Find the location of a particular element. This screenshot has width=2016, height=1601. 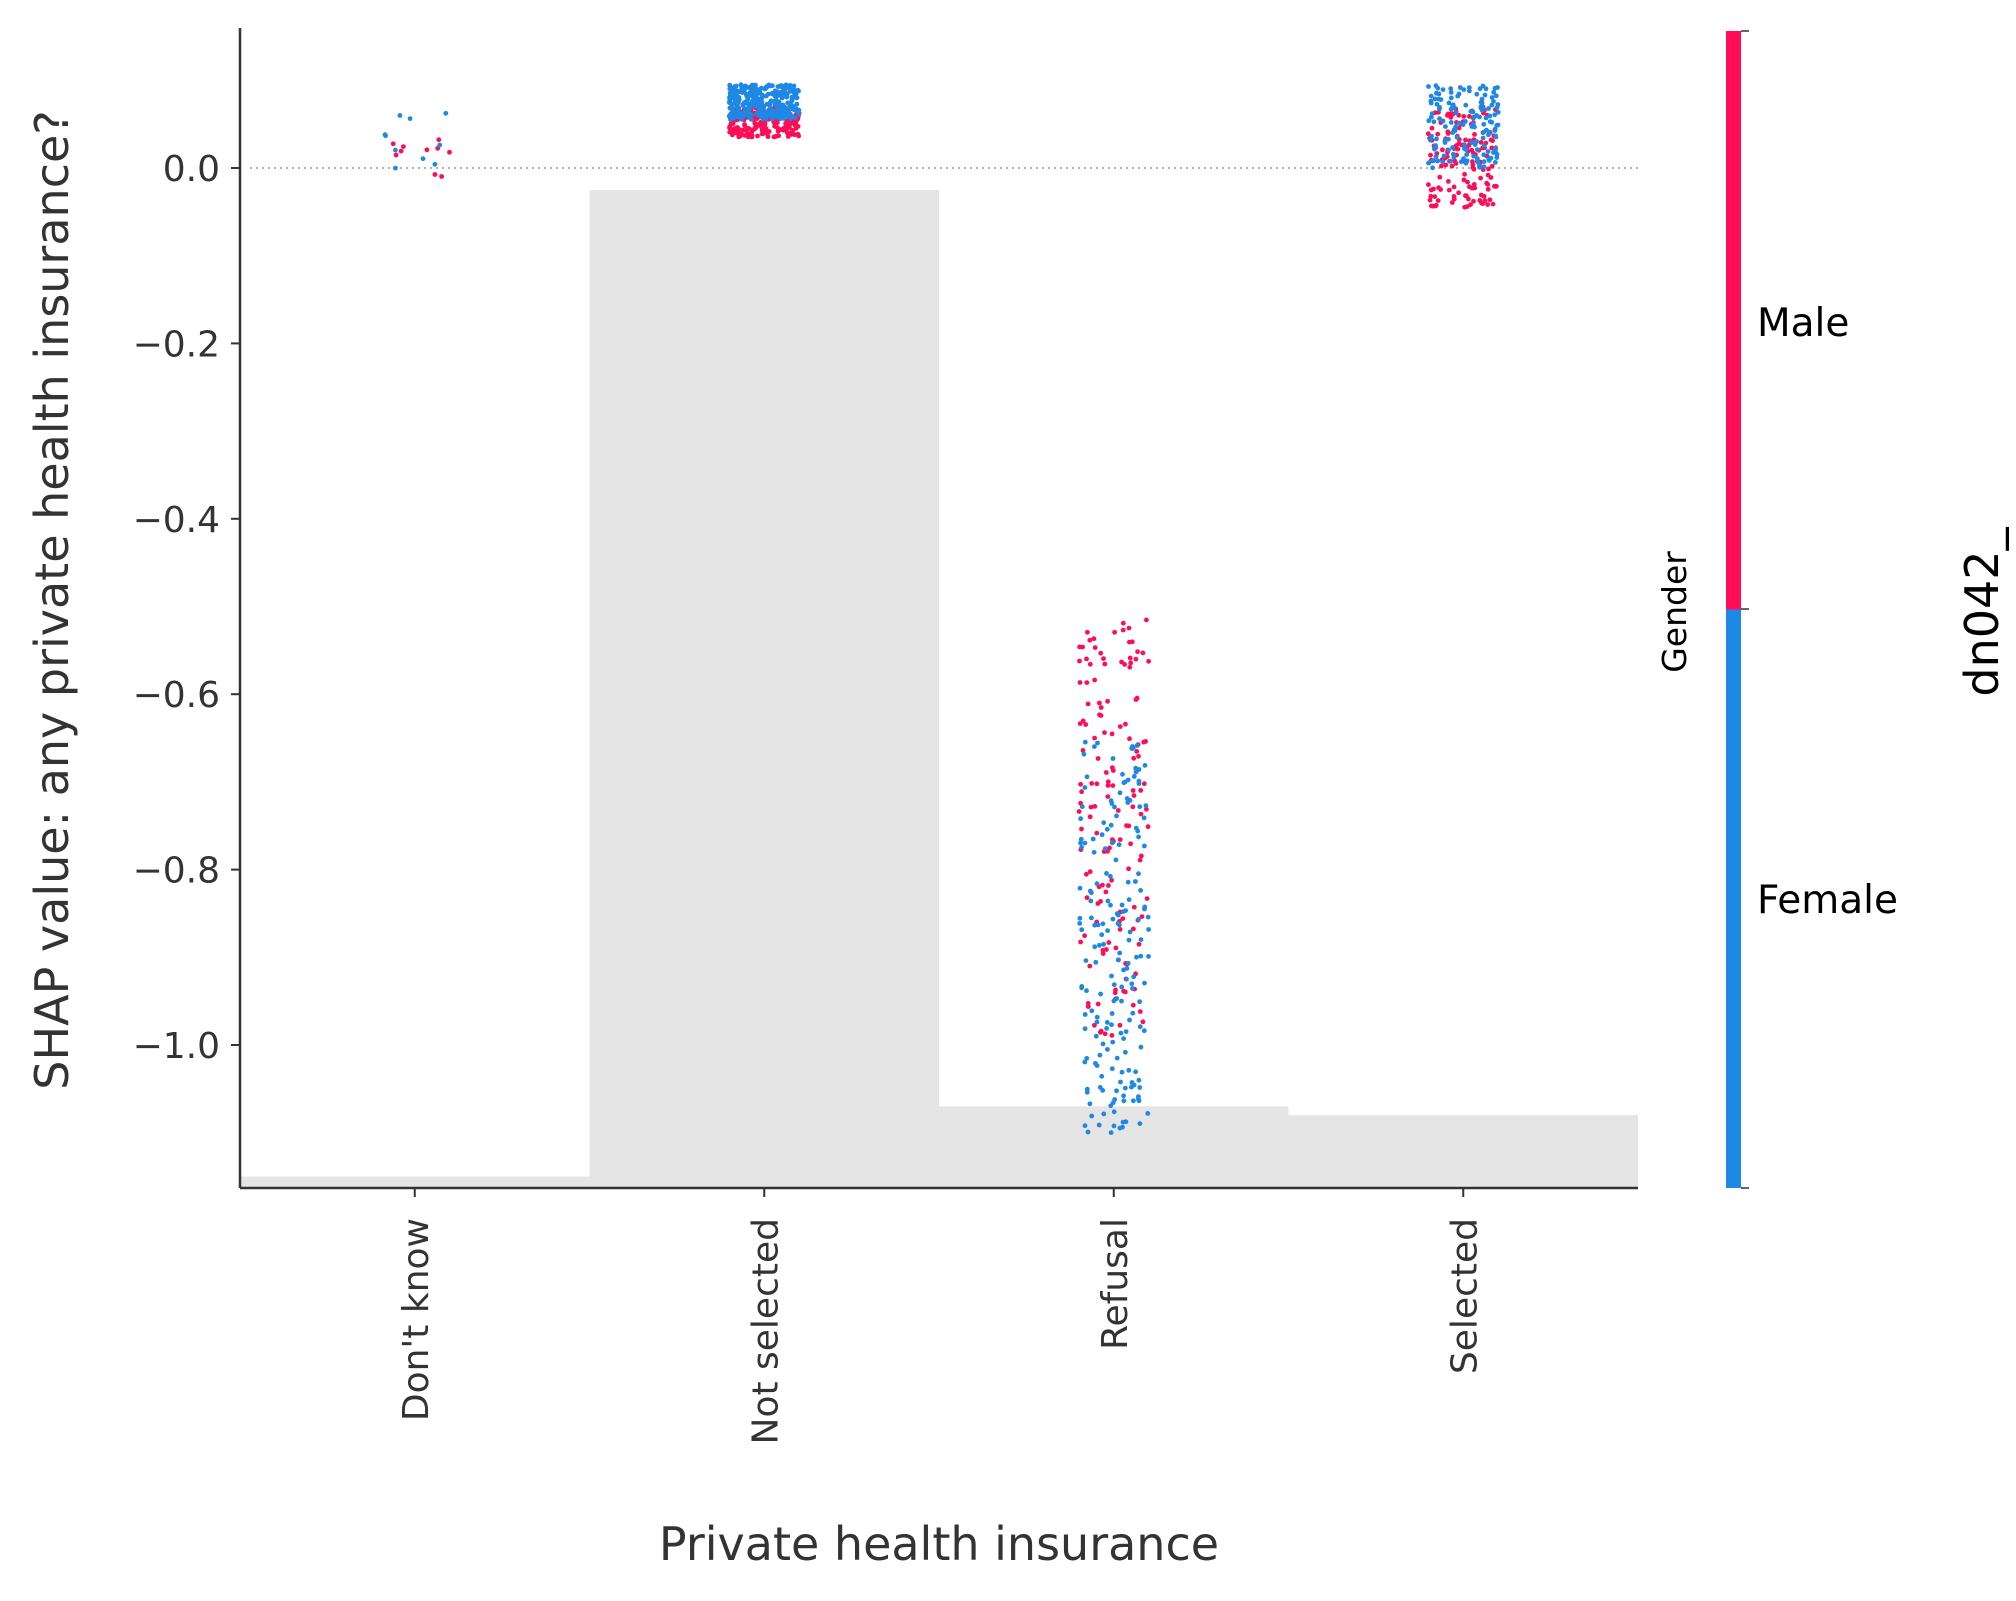

x-tick-label: Don't know is located at coordinates (416, 1319).